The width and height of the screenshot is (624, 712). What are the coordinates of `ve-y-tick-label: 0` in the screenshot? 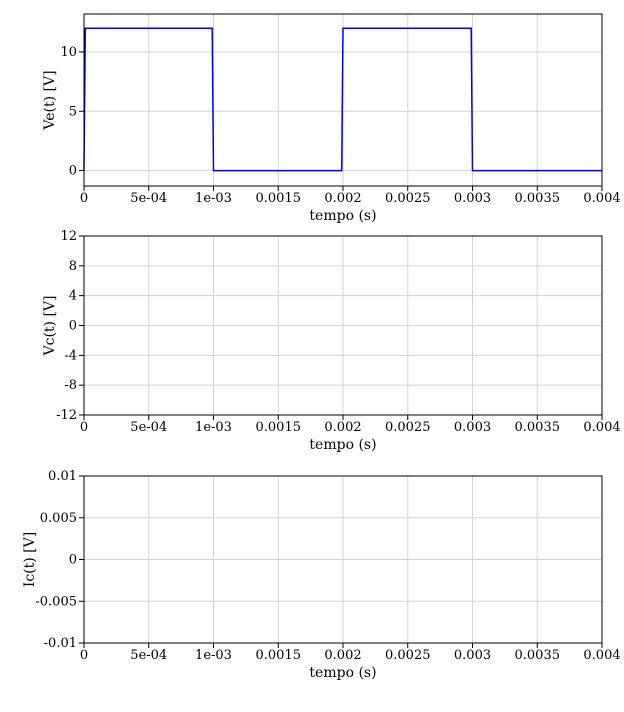 It's located at (73, 171).